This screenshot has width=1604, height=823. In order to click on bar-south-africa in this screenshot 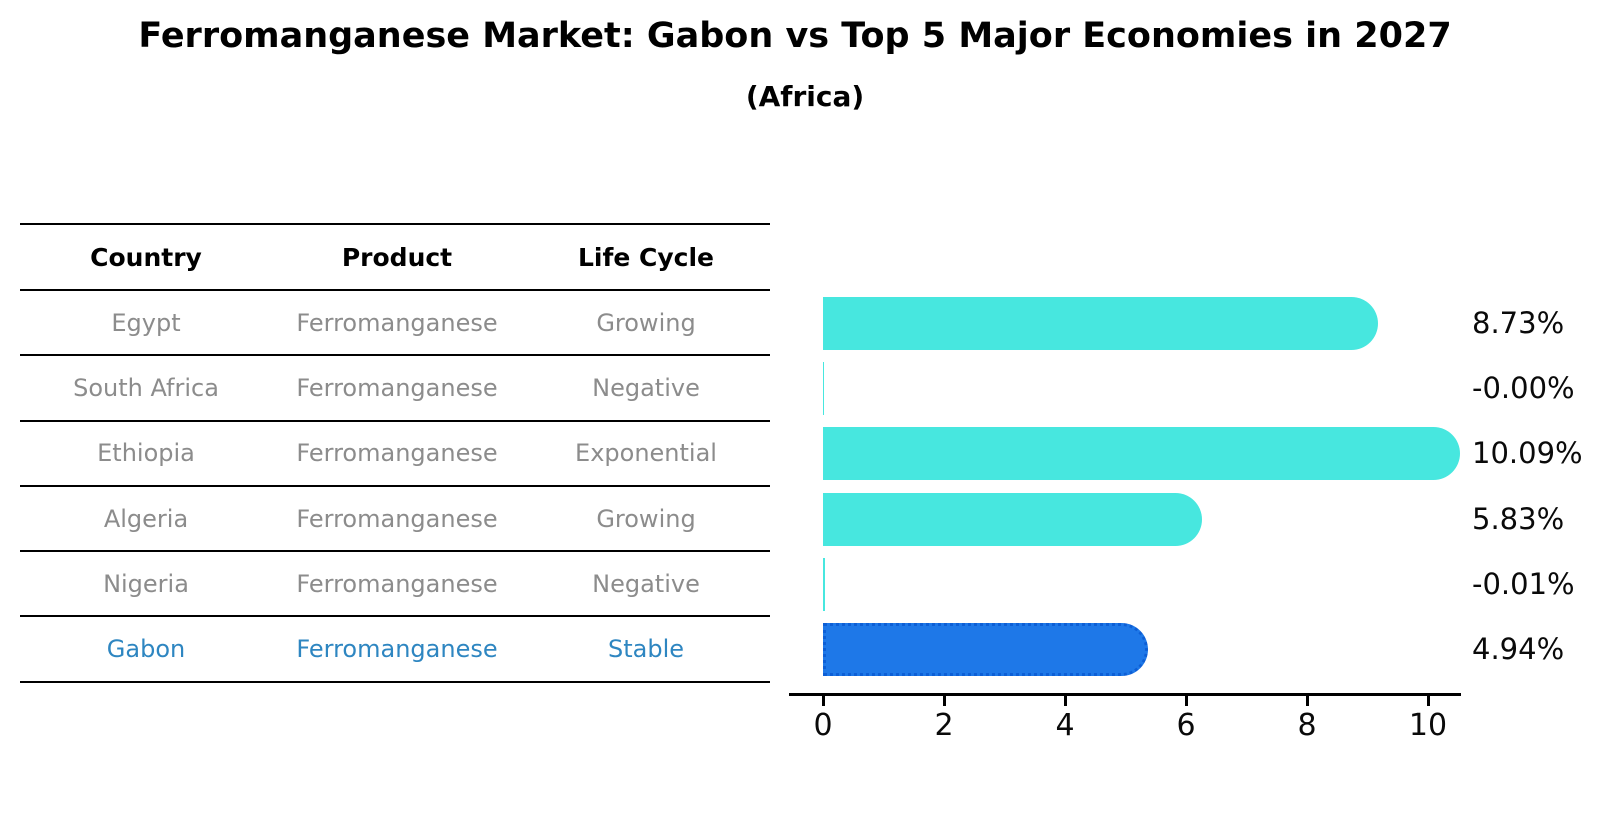, I will do `click(823, 388)`.